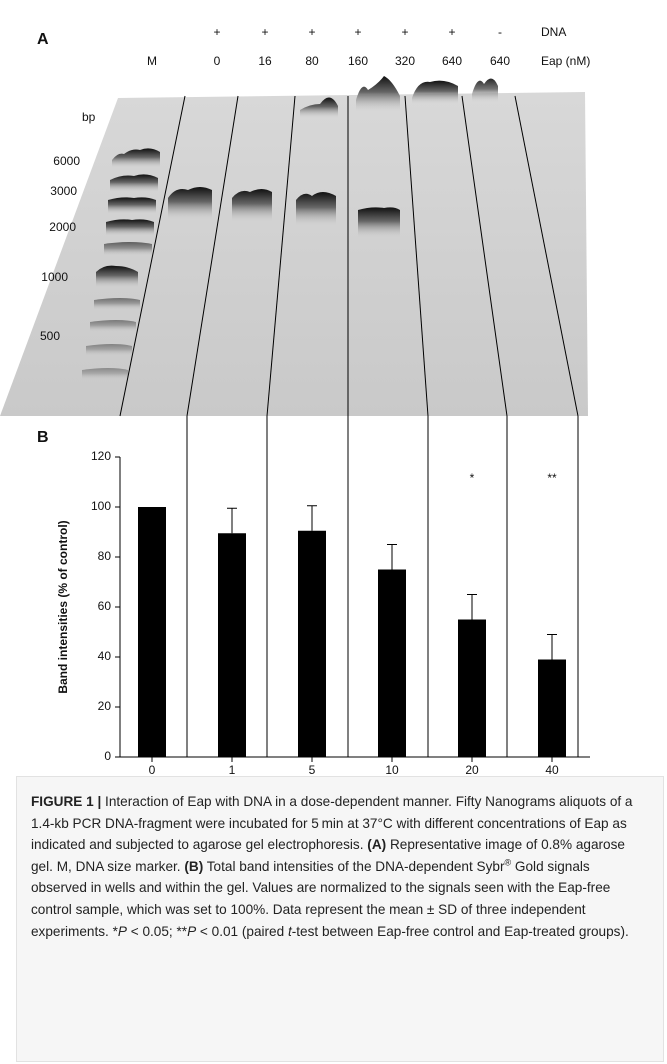 The width and height of the screenshot is (667, 1064). I want to click on x-tick-label: 0, so click(152, 769).